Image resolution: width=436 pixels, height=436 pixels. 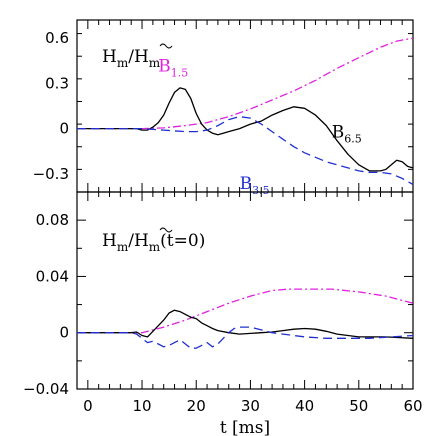 I want to click on x-tick-label: 40, so click(x=304, y=406).